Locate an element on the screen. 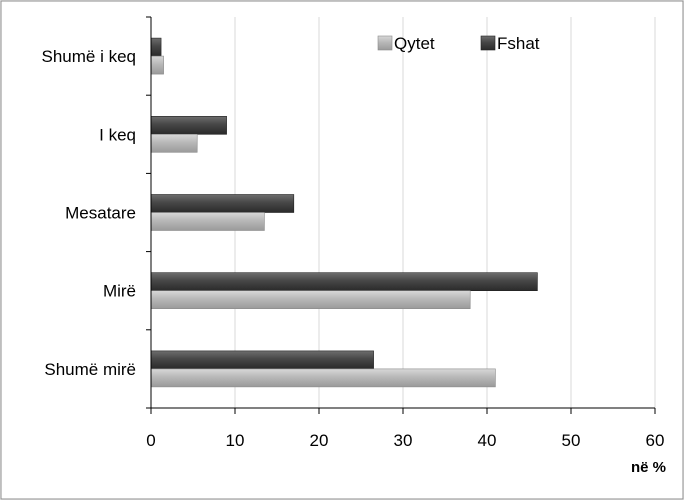 This screenshot has width=684, height=500. legend-label-qytet: Qytet is located at coordinates (414, 43).